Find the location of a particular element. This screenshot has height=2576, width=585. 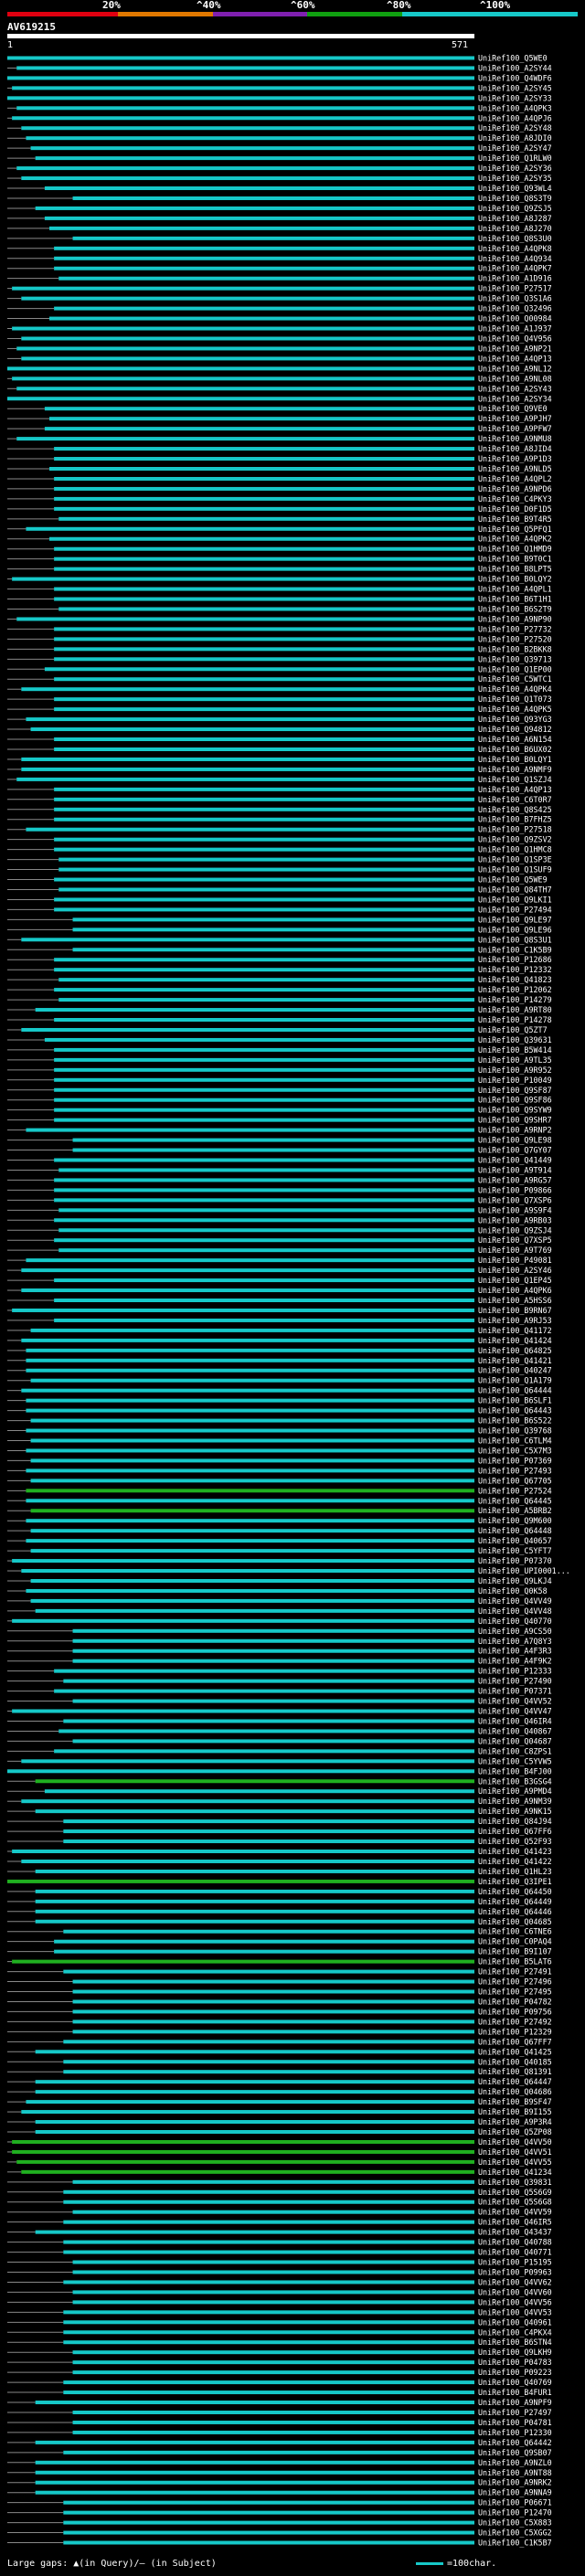

hit-label-73: UniRef100_A4QP13 is located at coordinates (515, 789).